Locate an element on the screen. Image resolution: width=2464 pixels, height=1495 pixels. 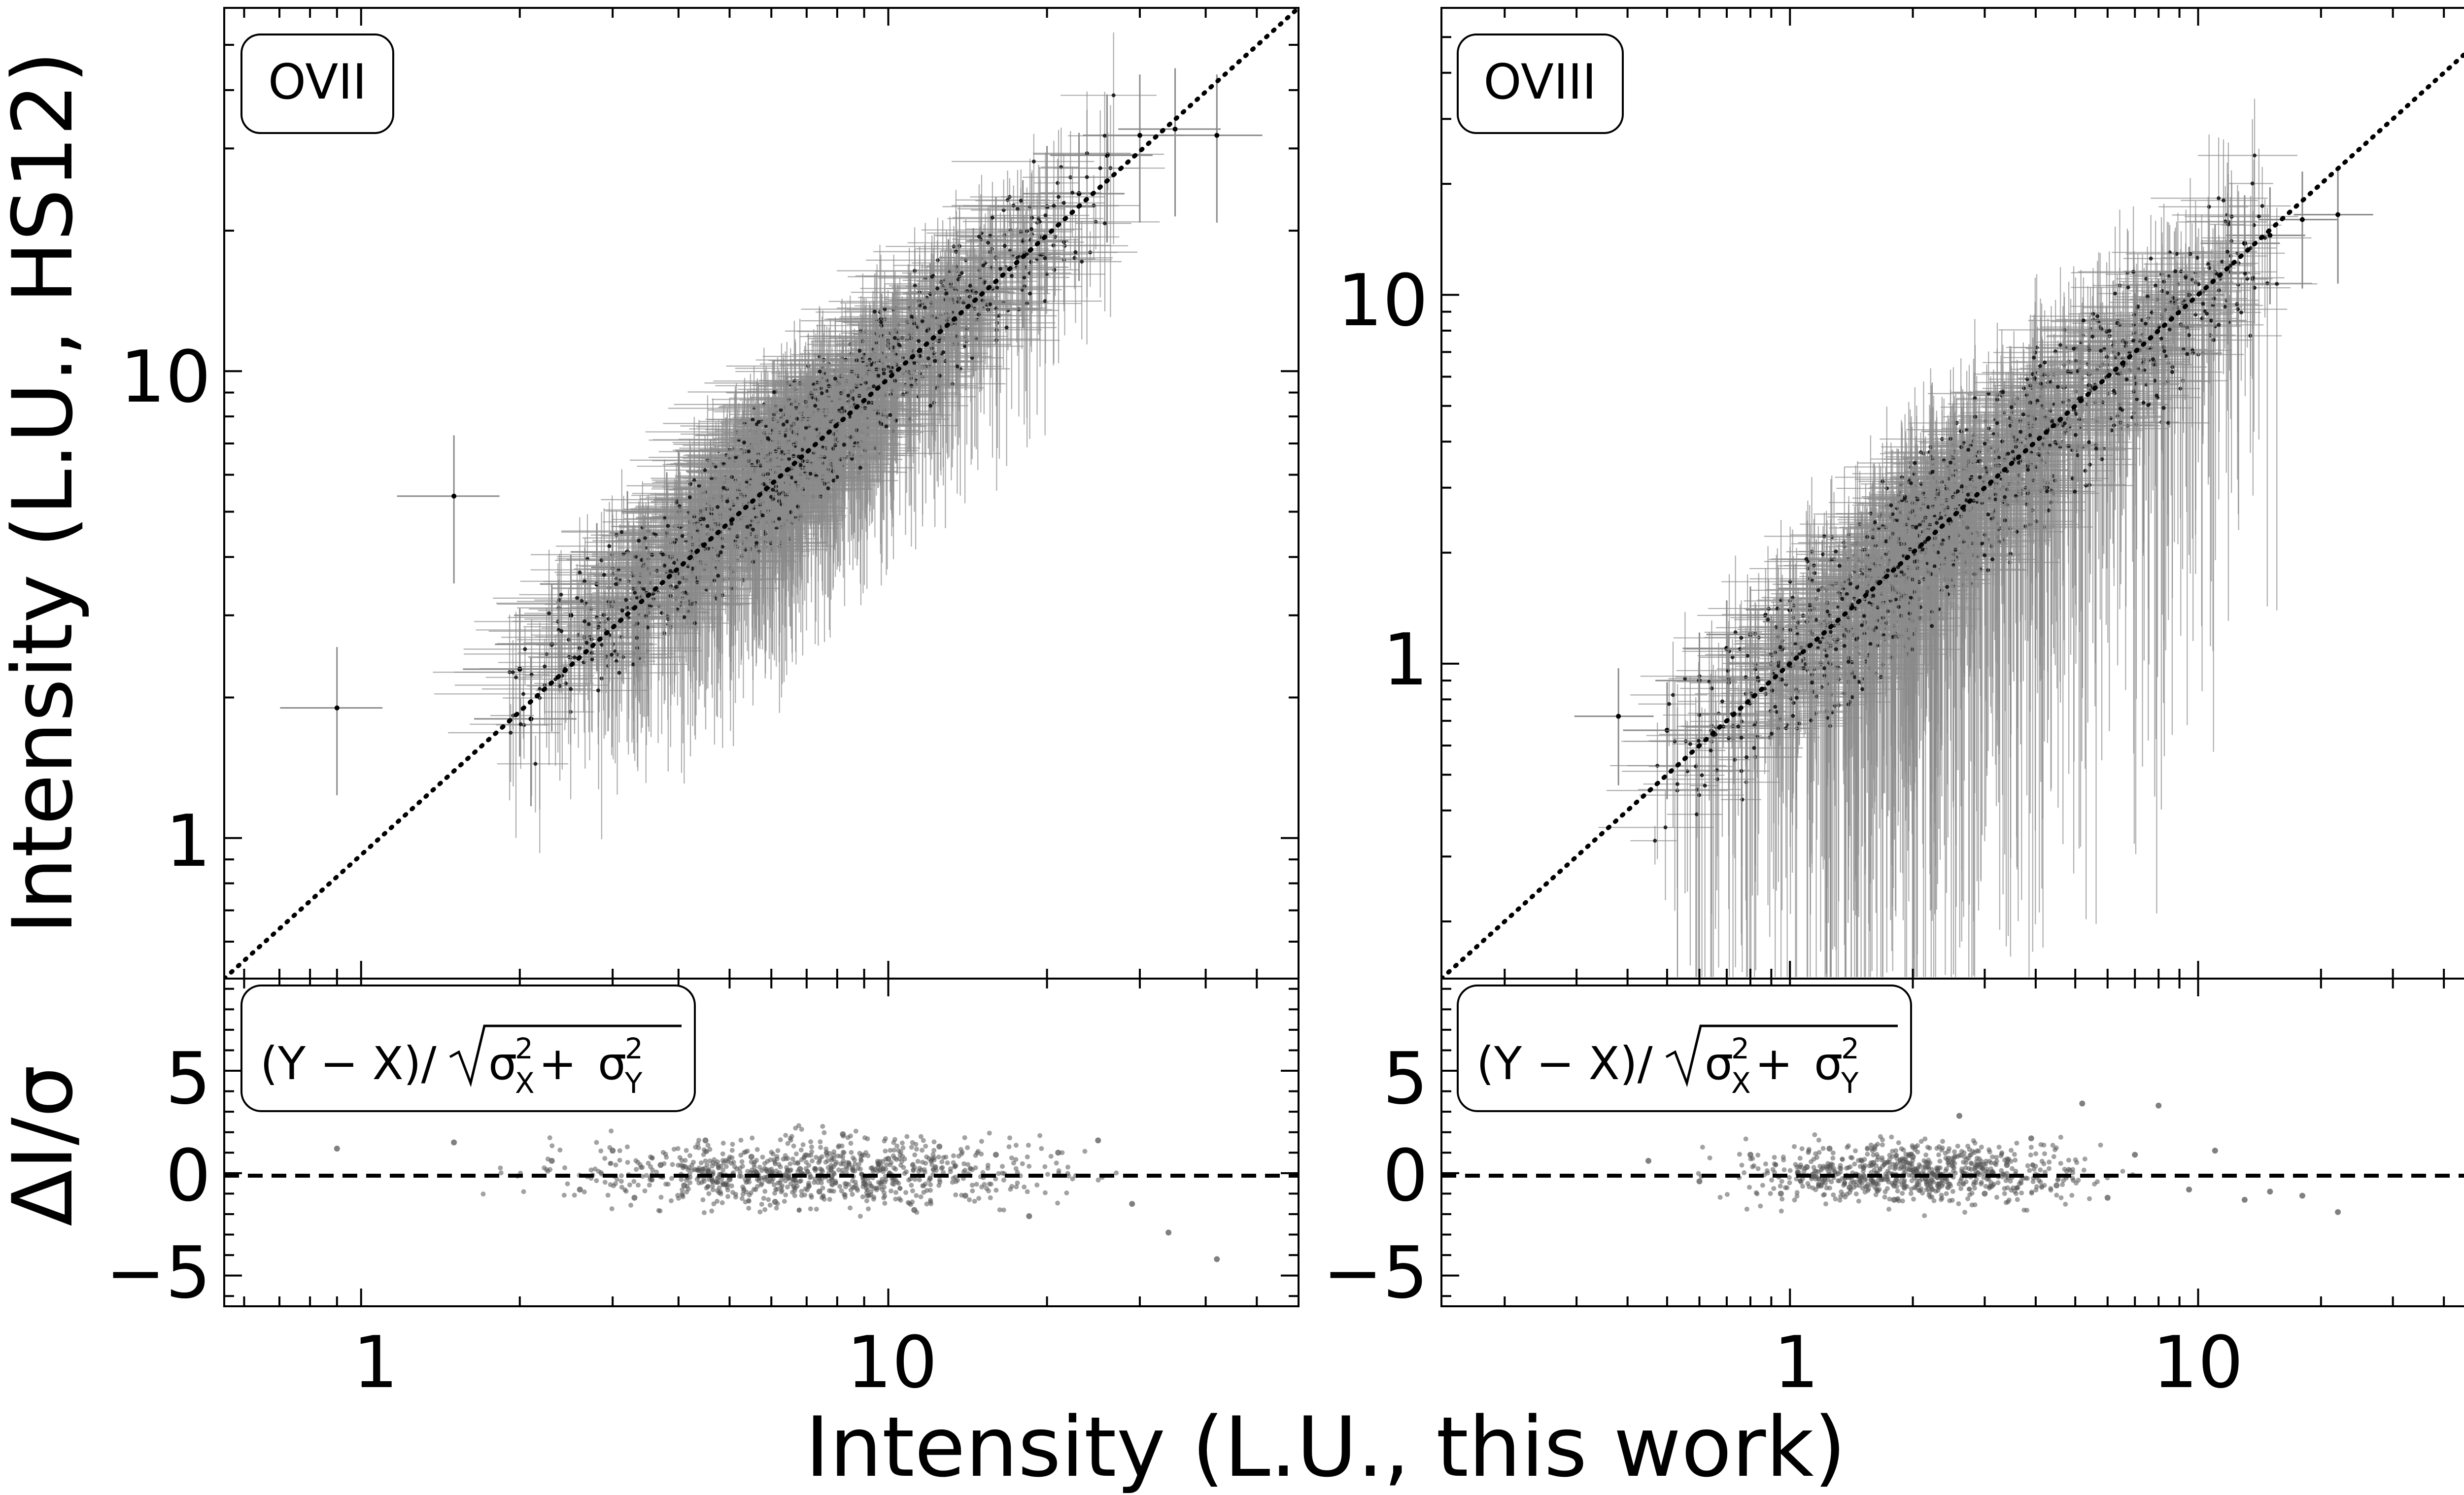
oviii-x-tick-10: 10 is located at coordinates (2198, 1362).